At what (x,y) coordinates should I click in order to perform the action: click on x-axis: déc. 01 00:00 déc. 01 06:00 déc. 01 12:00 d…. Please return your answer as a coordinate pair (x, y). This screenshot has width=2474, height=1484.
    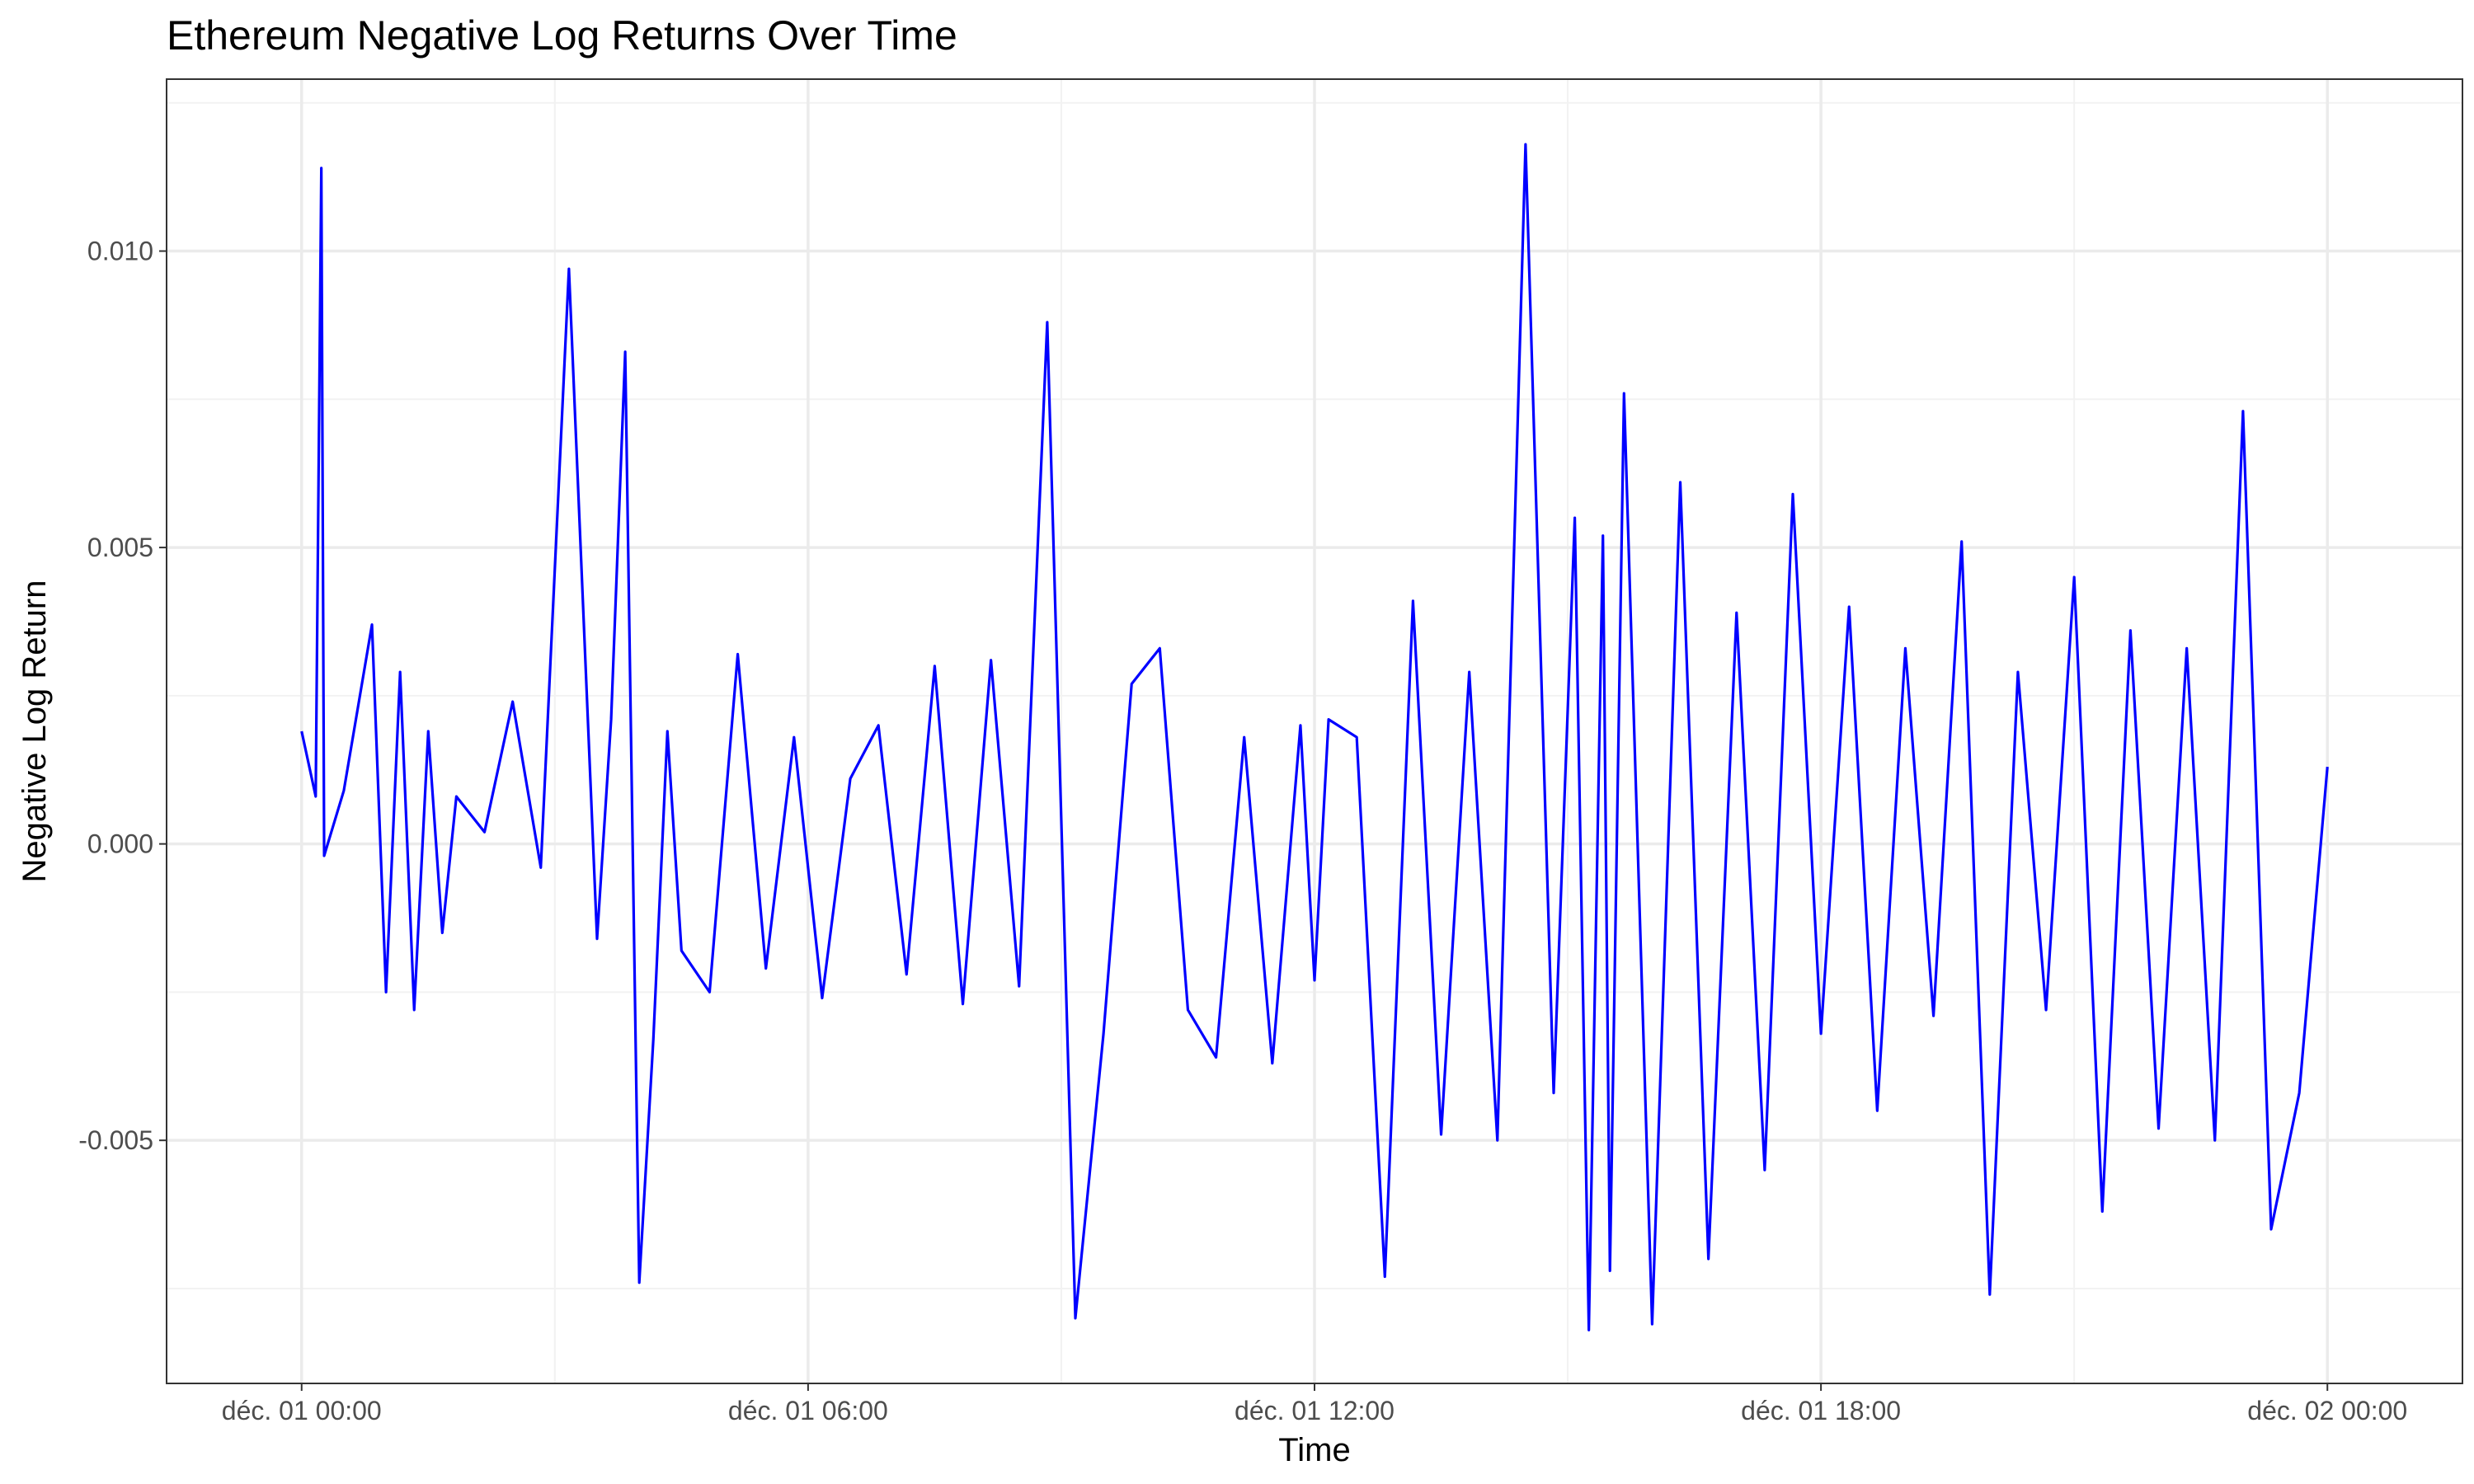
    Looking at the image, I should click on (1314, 1404).